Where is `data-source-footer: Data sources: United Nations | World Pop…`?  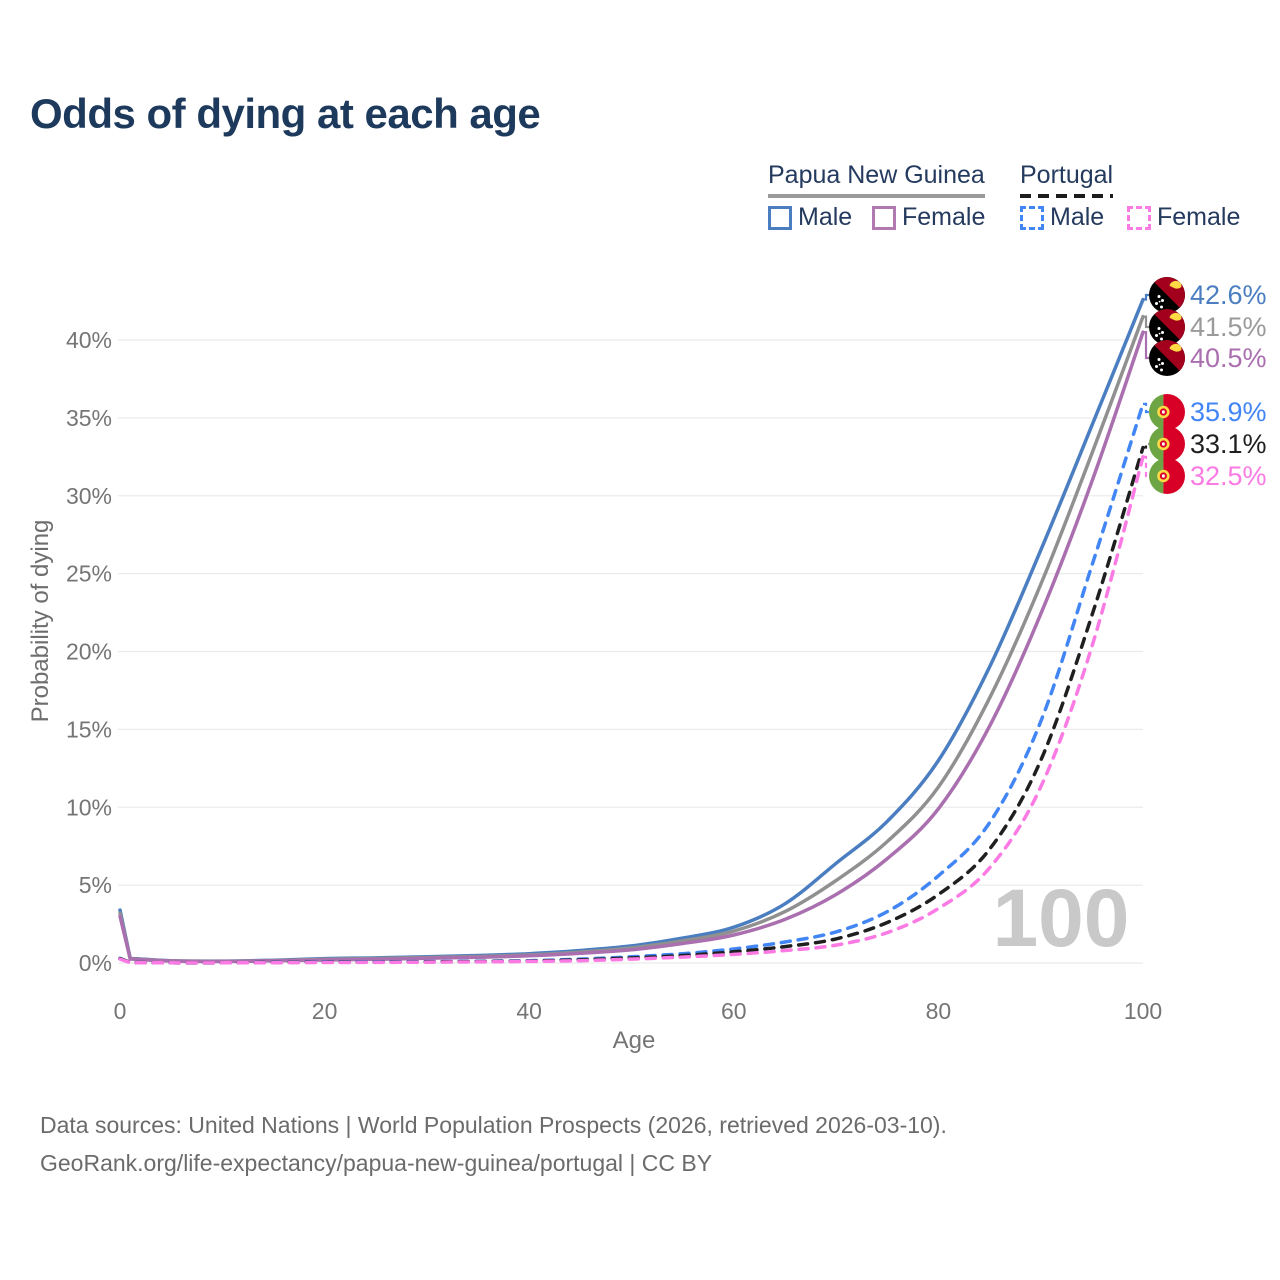 data-source-footer: Data sources: United Nations | World Pop… is located at coordinates (493, 1144).